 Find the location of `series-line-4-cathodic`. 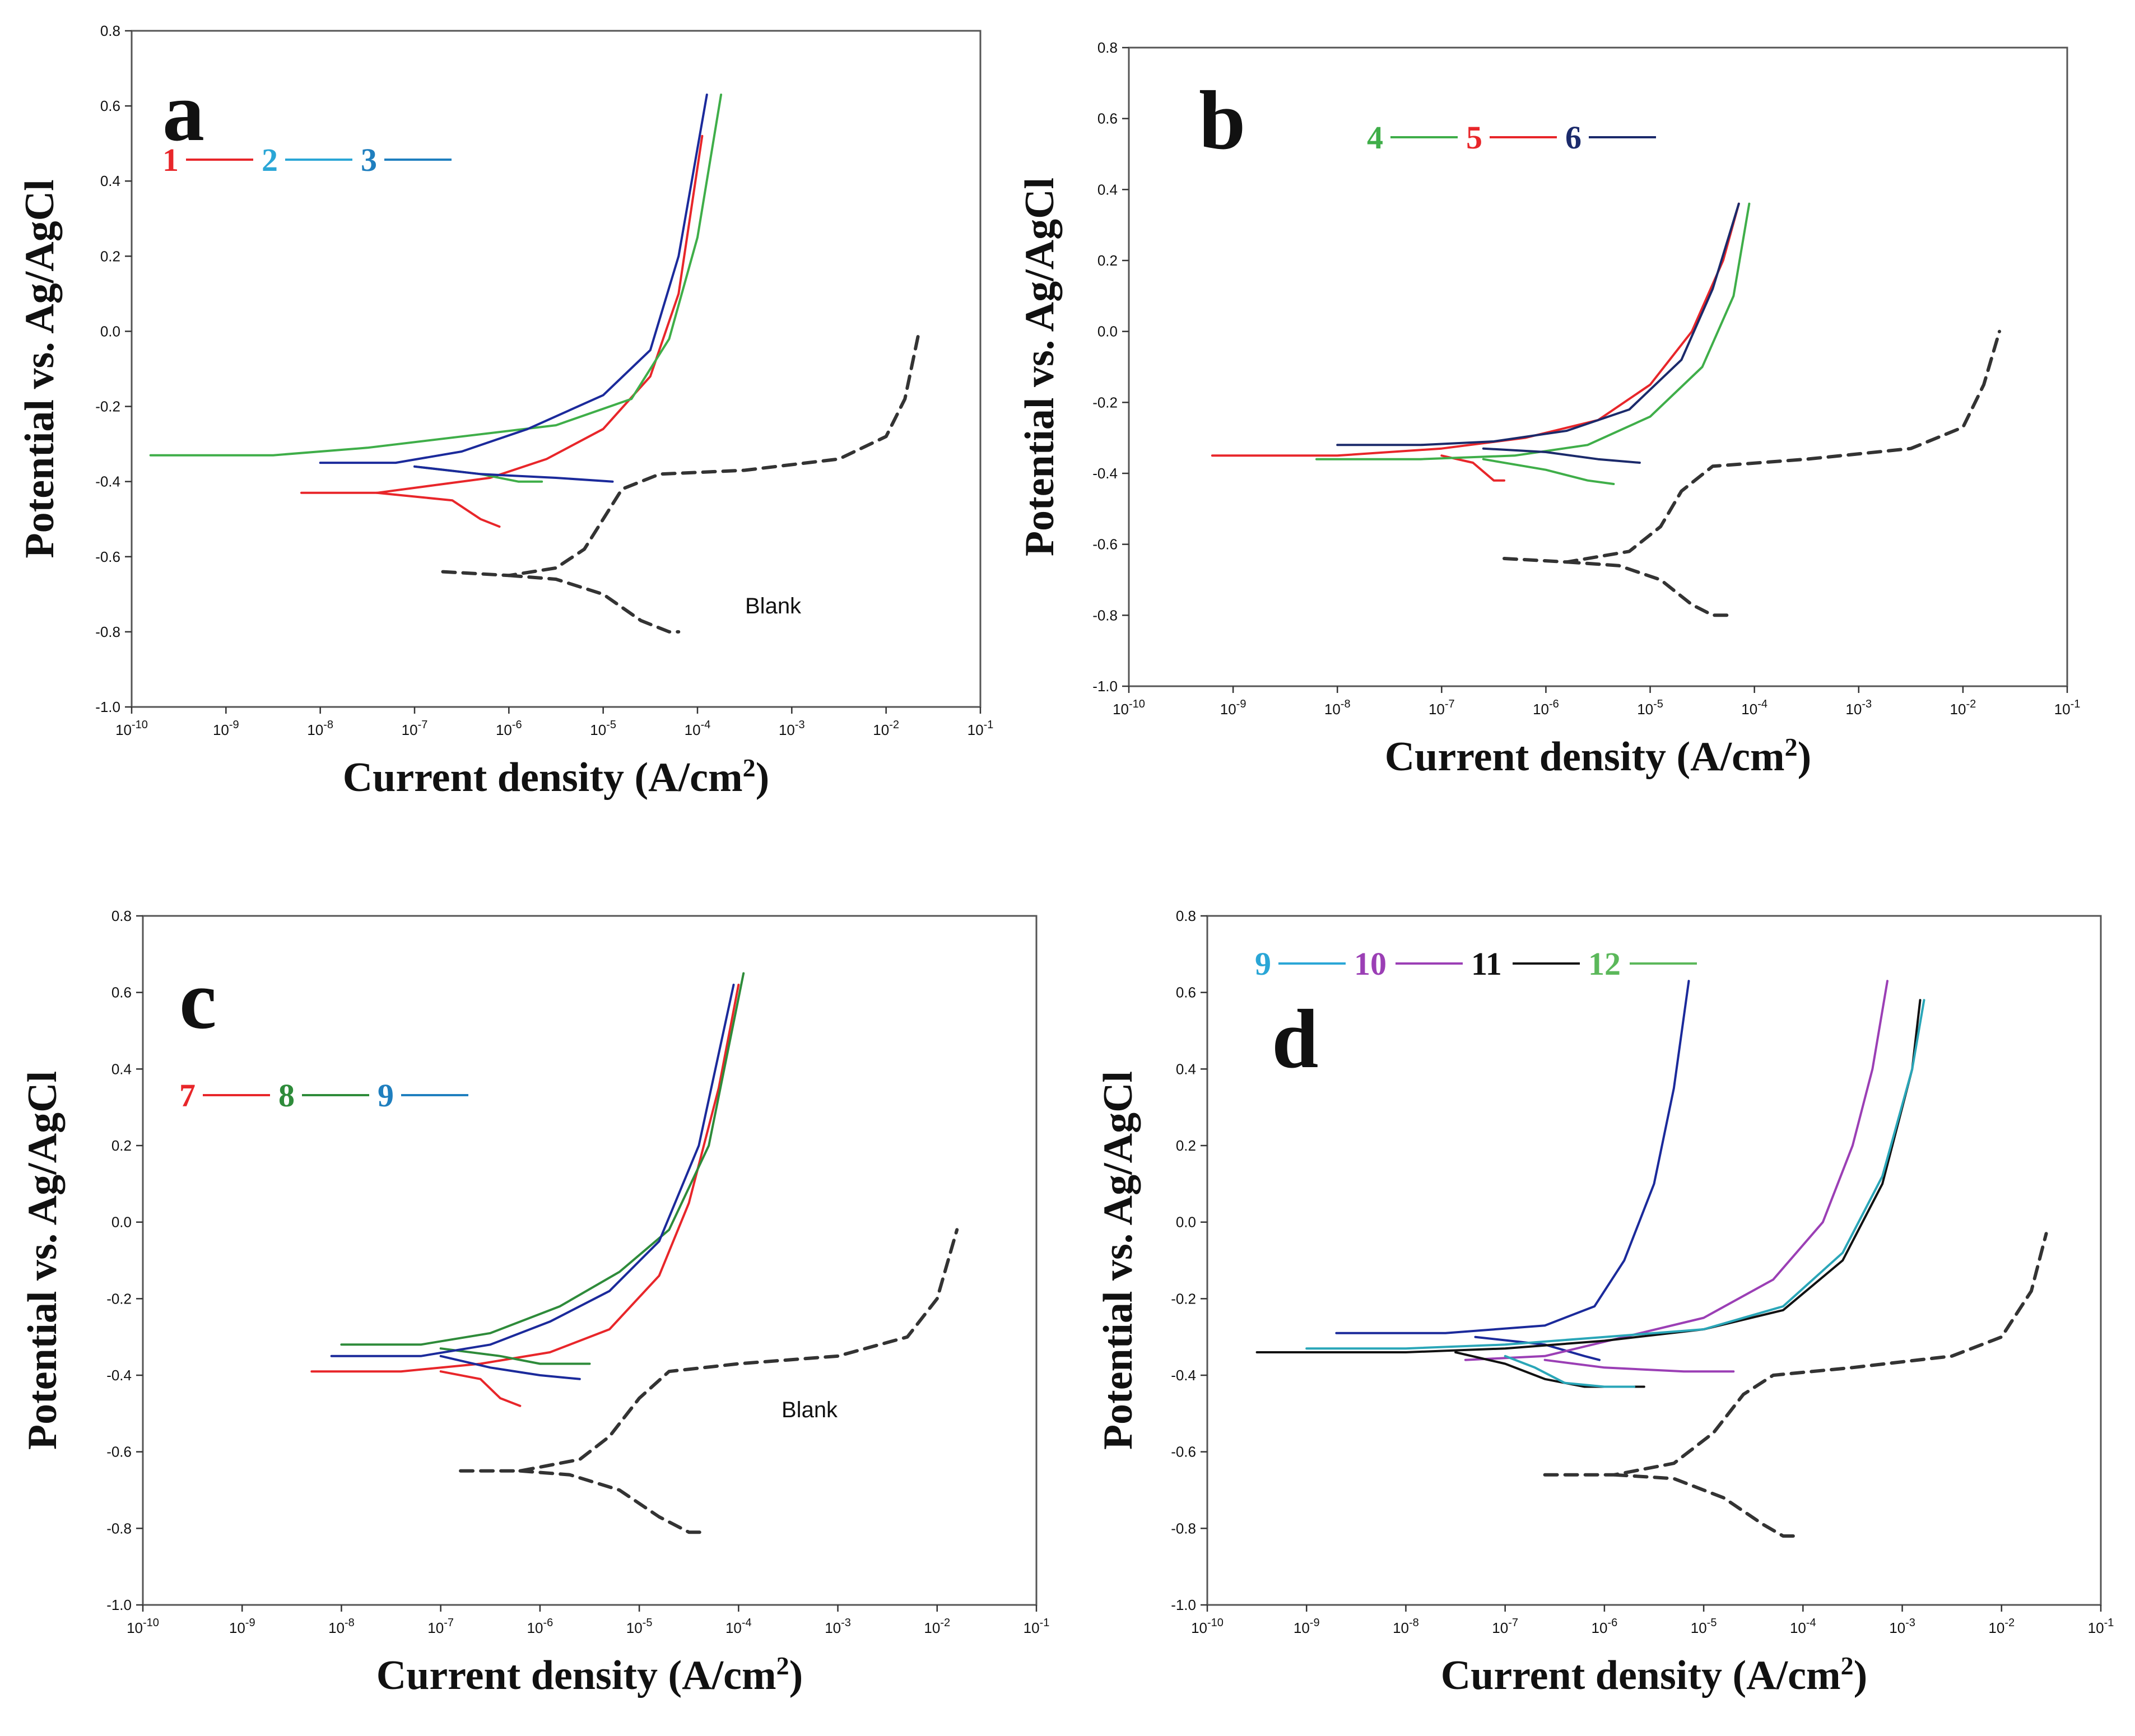

series-line-4-cathodic is located at coordinates (1549, 471).